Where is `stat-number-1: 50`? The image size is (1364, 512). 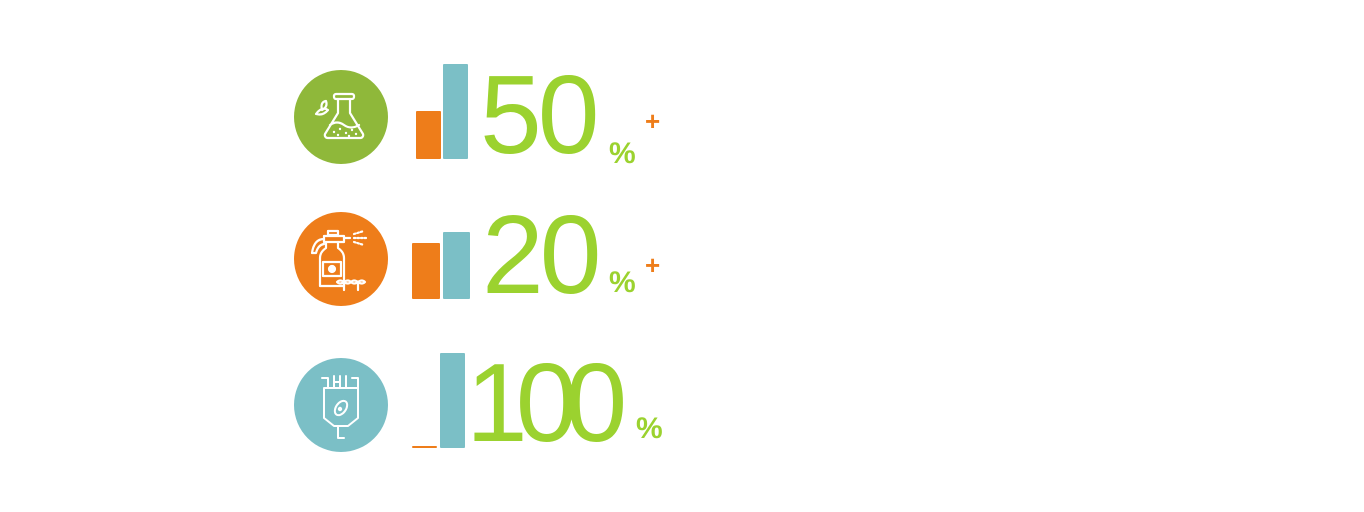 stat-number-1: 50 is located at coordinates (539, 115).